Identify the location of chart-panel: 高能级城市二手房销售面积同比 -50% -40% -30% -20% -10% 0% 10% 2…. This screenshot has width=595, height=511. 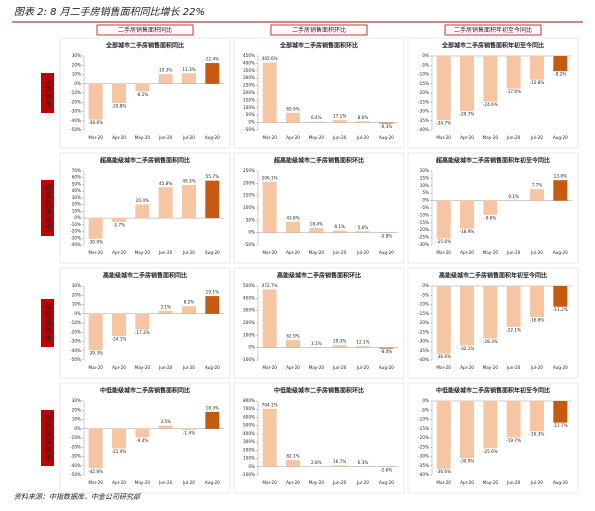
(145, 323).